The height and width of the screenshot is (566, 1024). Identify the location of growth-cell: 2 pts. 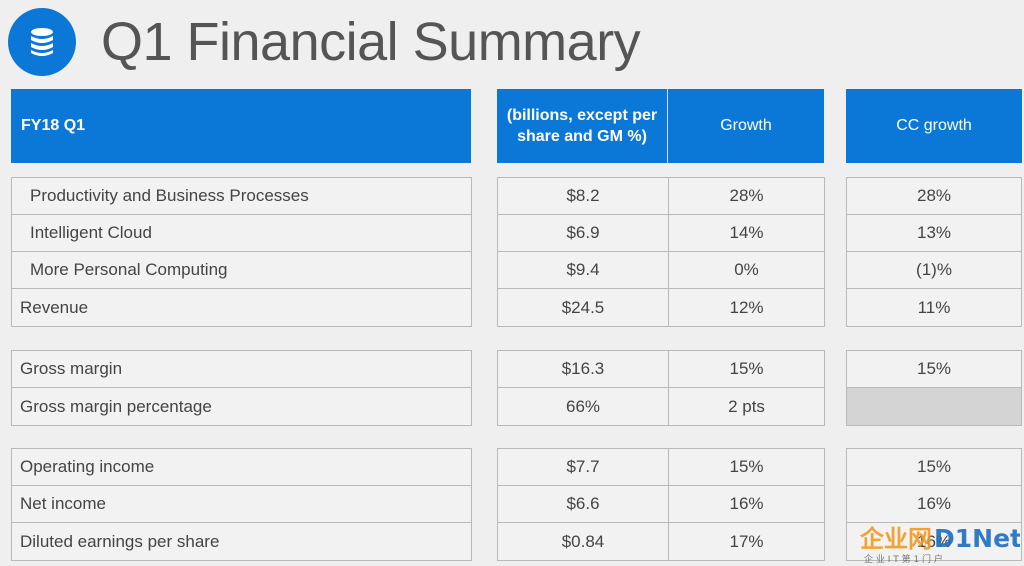
(746, 406).